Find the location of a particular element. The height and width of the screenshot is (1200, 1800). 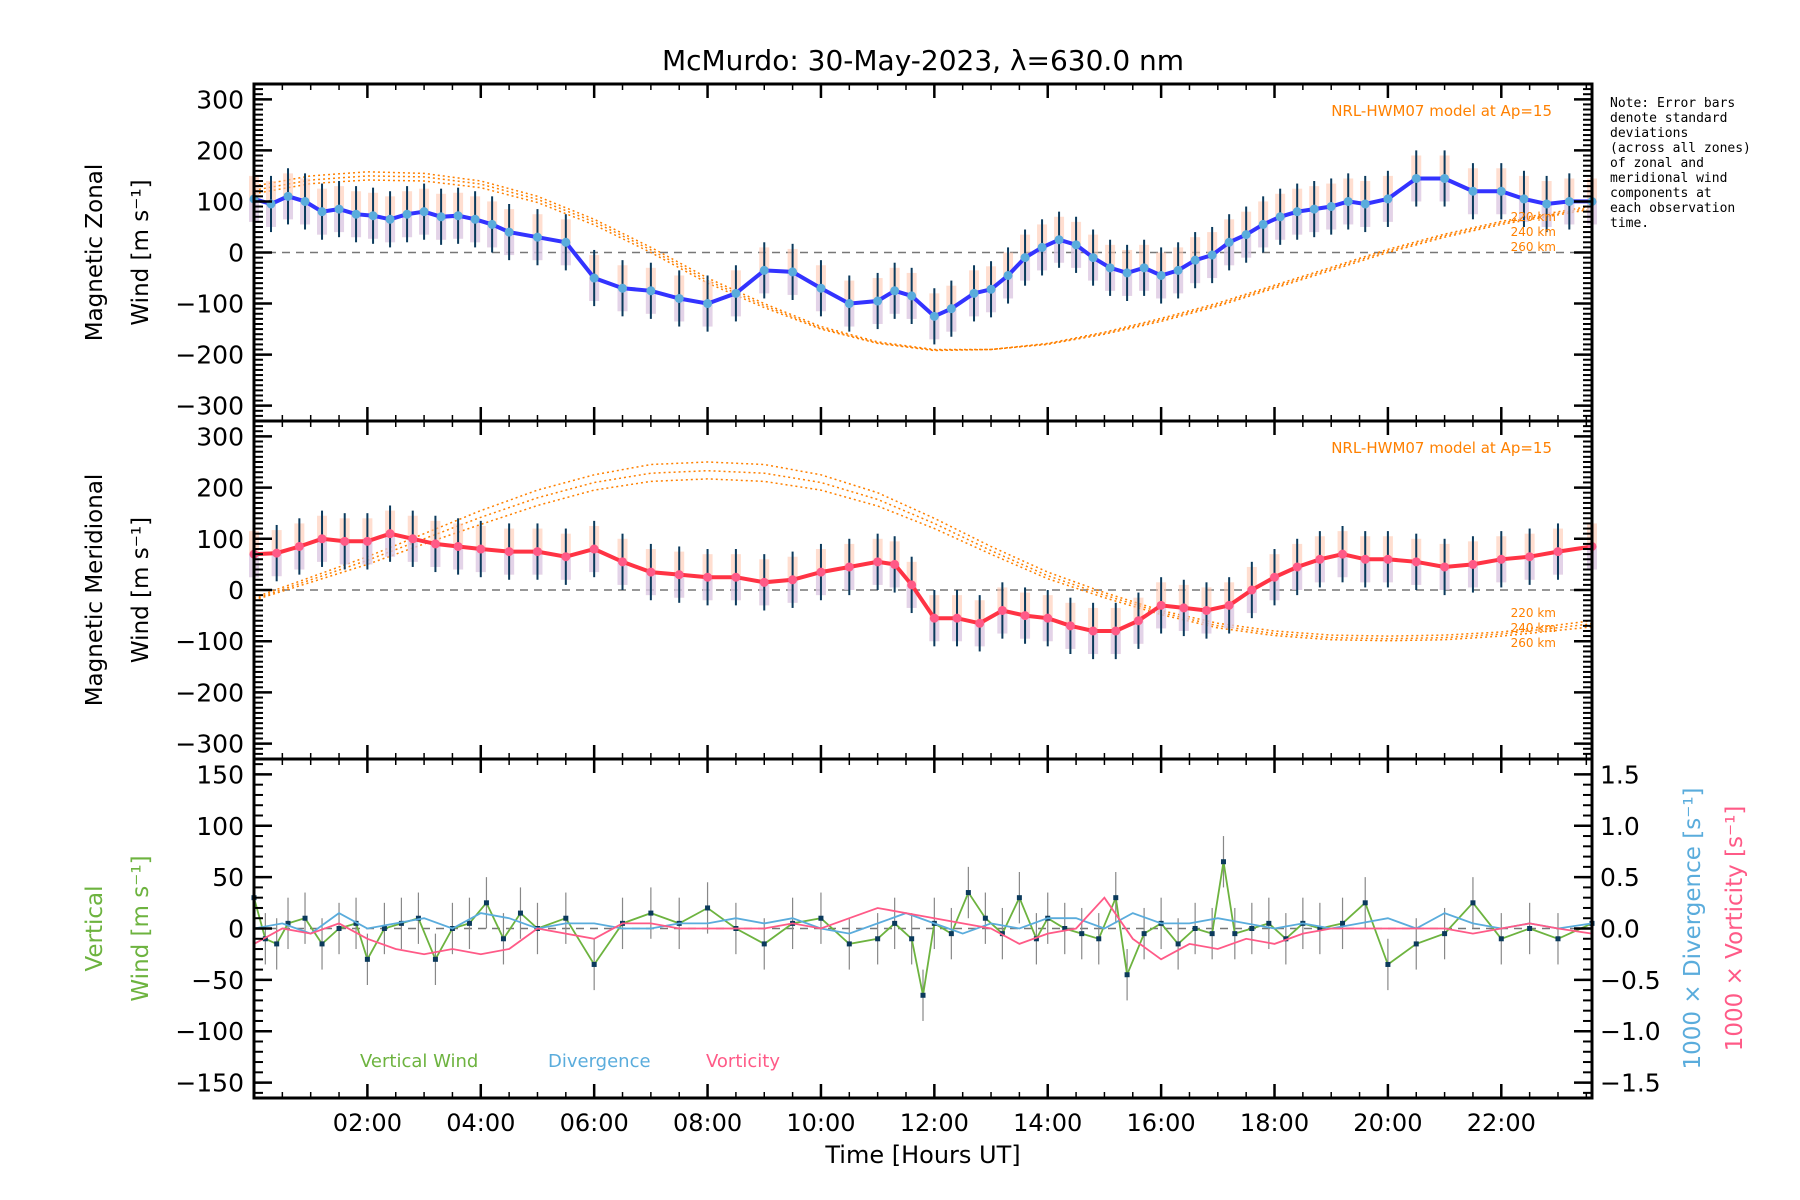

x-tick-label: 08:00 is located at coordinates (707, 1123).